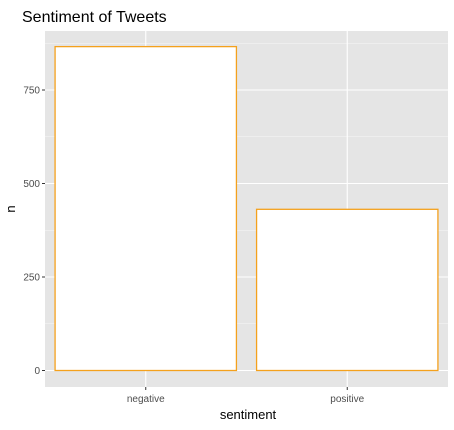  What do you see at coordinates (146, 399) in the screenshot?
I see `x-tick-label-negative: negative` at bounding box center [146, 399].